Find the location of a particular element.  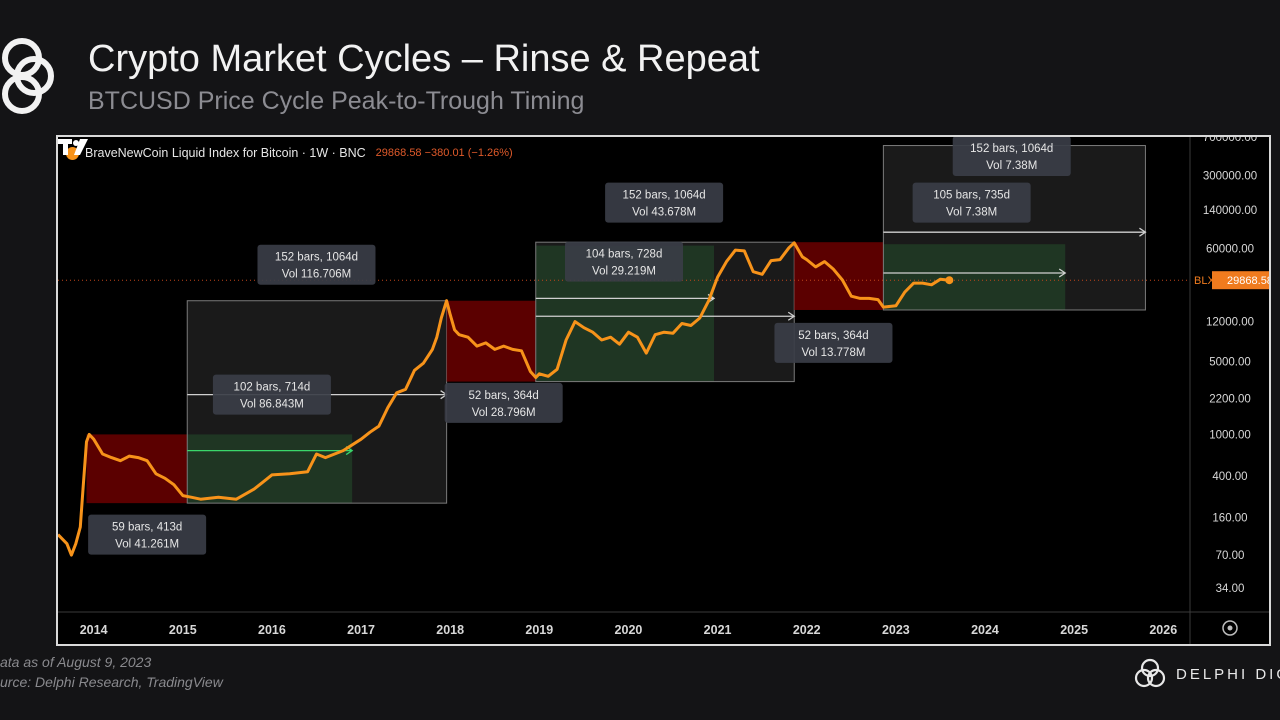

x-tick-label: 2017 is located at coordinates (361, 630).